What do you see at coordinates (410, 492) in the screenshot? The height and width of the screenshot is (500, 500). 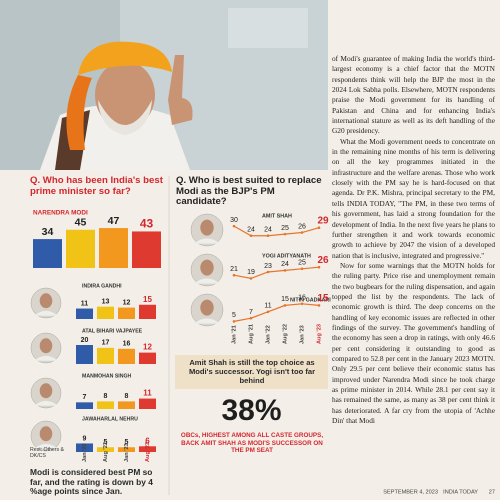 I see `footer-date: SEPTEMBER 4, 2023` at bounding box center [410, 492].